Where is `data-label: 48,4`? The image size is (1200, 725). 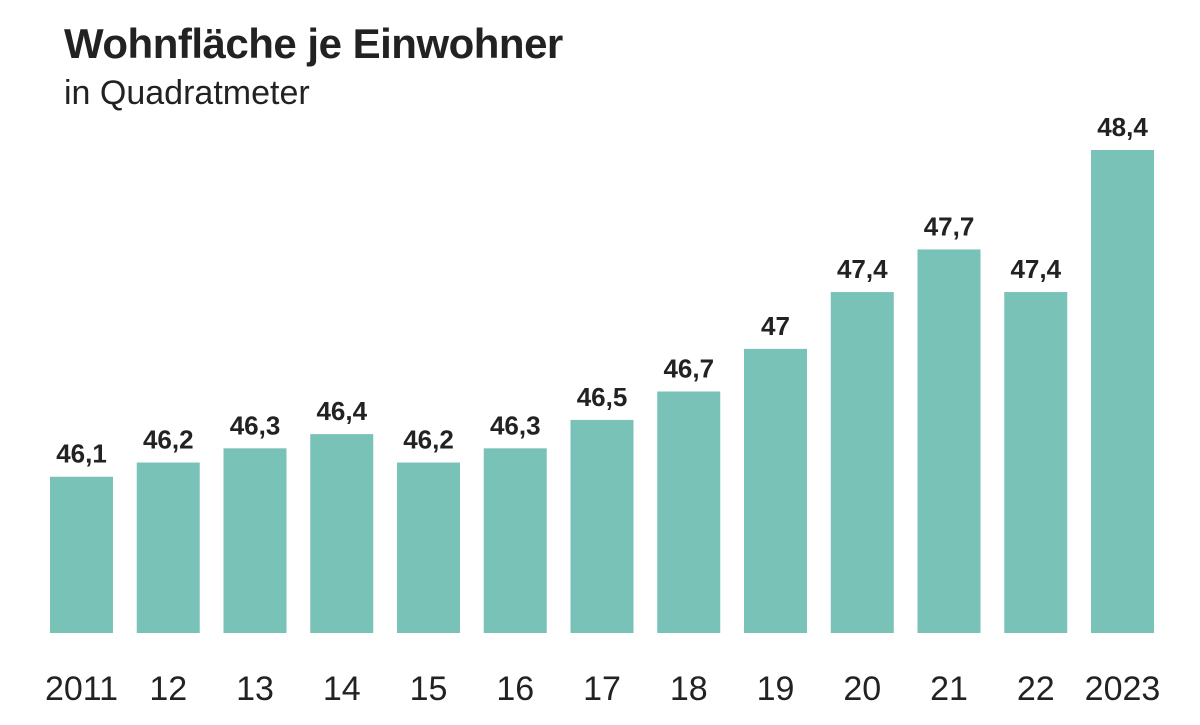
data-label: 48,4 is located at coordinates (1122, 127).